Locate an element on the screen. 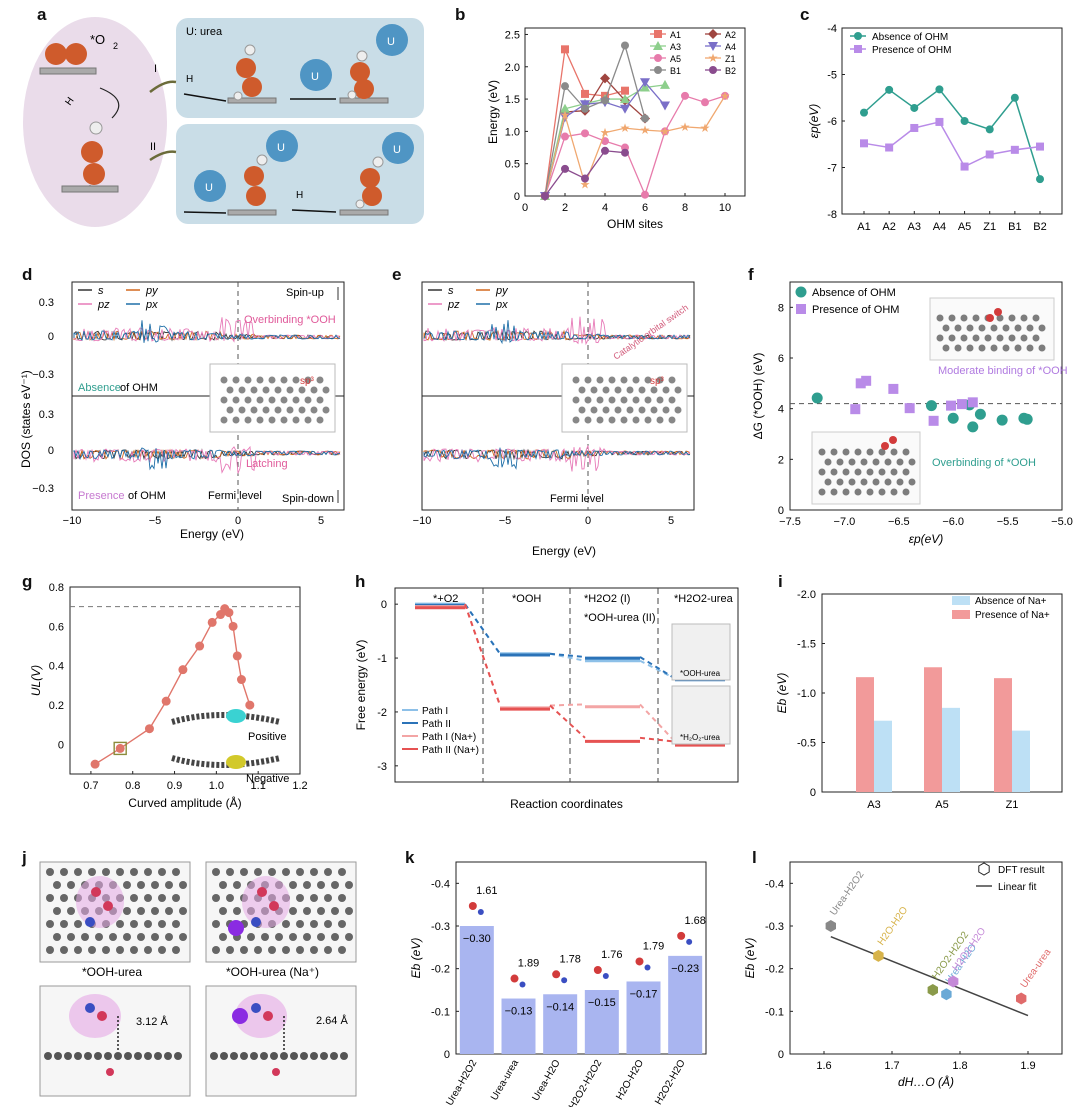 This screenshot has width=1080, height=1107. j-distance-1: 3.12 Å is located at coordinates (152, 1021).